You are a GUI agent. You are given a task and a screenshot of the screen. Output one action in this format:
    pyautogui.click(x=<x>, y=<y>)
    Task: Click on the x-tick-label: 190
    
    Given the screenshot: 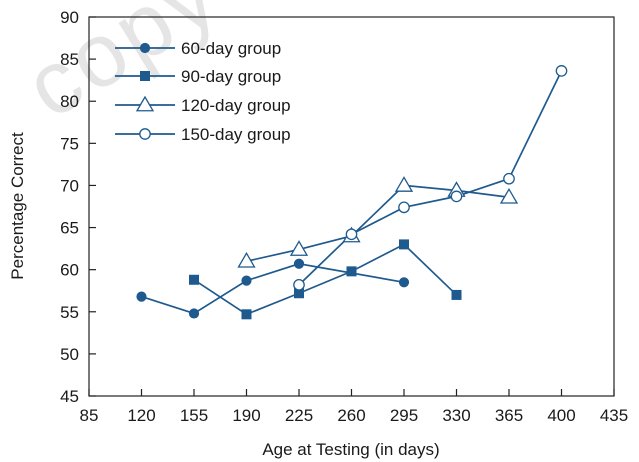 What is the action you would take?
    pyautogui.click(x=246, y=415)
    